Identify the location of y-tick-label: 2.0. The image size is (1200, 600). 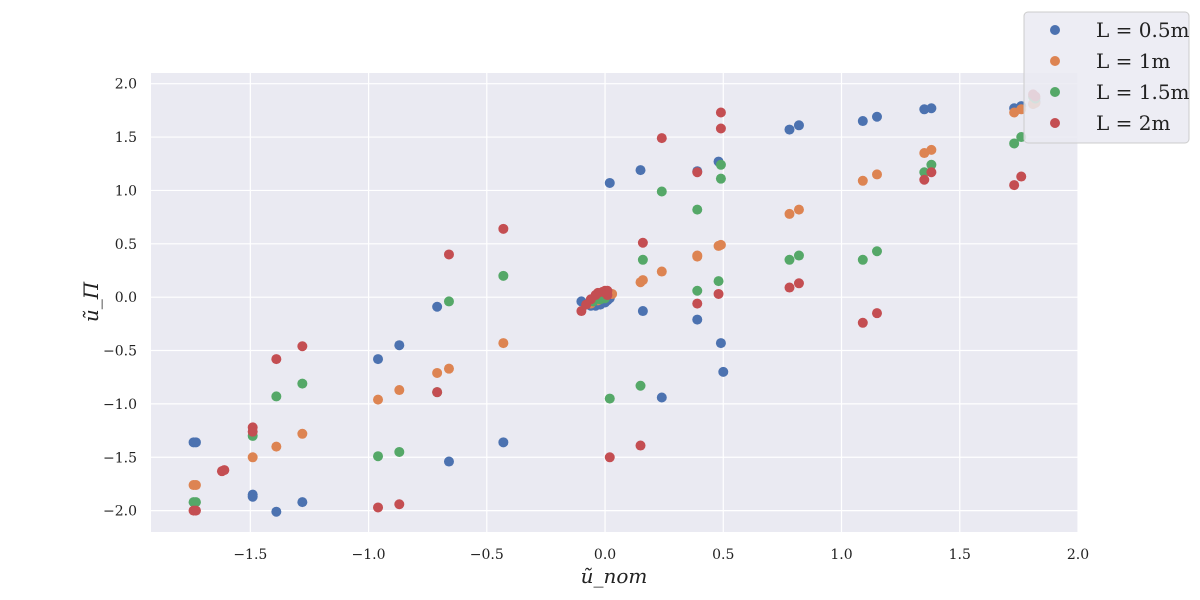
(126, 85).